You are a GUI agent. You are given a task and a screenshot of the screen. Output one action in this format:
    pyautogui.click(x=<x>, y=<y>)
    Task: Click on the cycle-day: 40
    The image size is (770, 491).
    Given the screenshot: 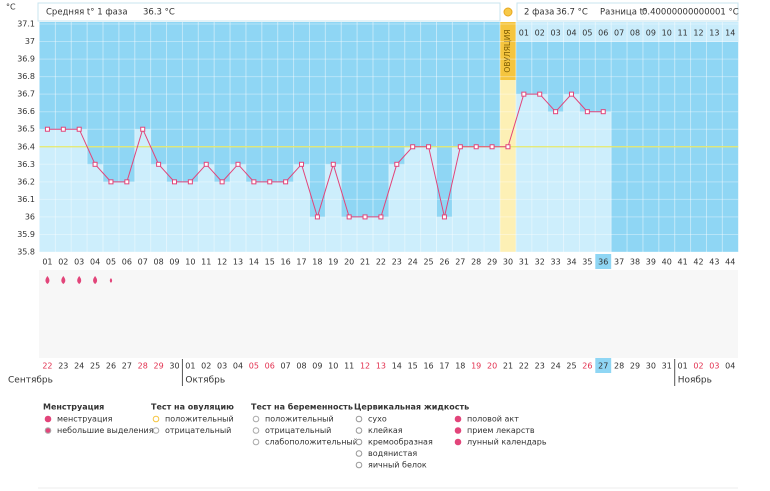 What is the action you would take?
    pyautogui.click(x=667, y=262)
    